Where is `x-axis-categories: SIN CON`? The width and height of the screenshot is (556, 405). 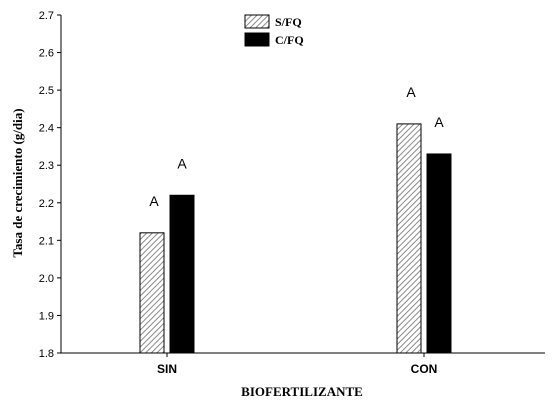
x-axis-categories: SIN CON is located at coordinates (297, 364).